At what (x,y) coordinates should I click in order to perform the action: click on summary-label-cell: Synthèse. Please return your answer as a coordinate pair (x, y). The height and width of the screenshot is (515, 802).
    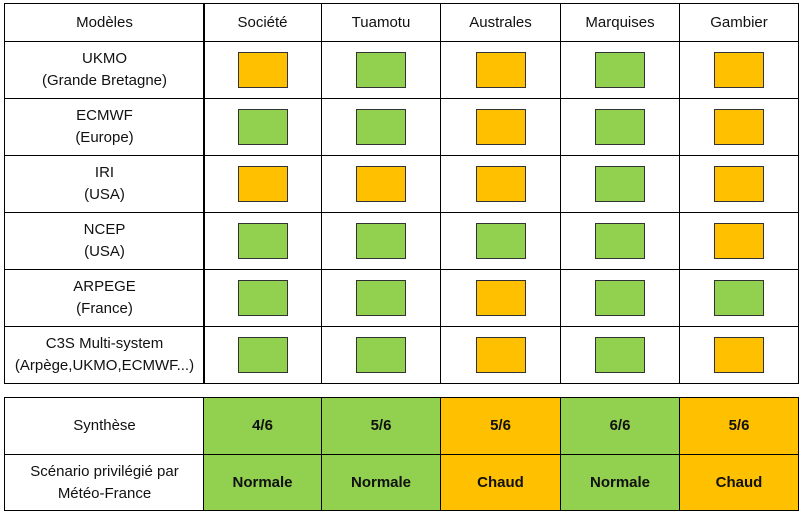
    Looking at the image, I should click on (104, 426).